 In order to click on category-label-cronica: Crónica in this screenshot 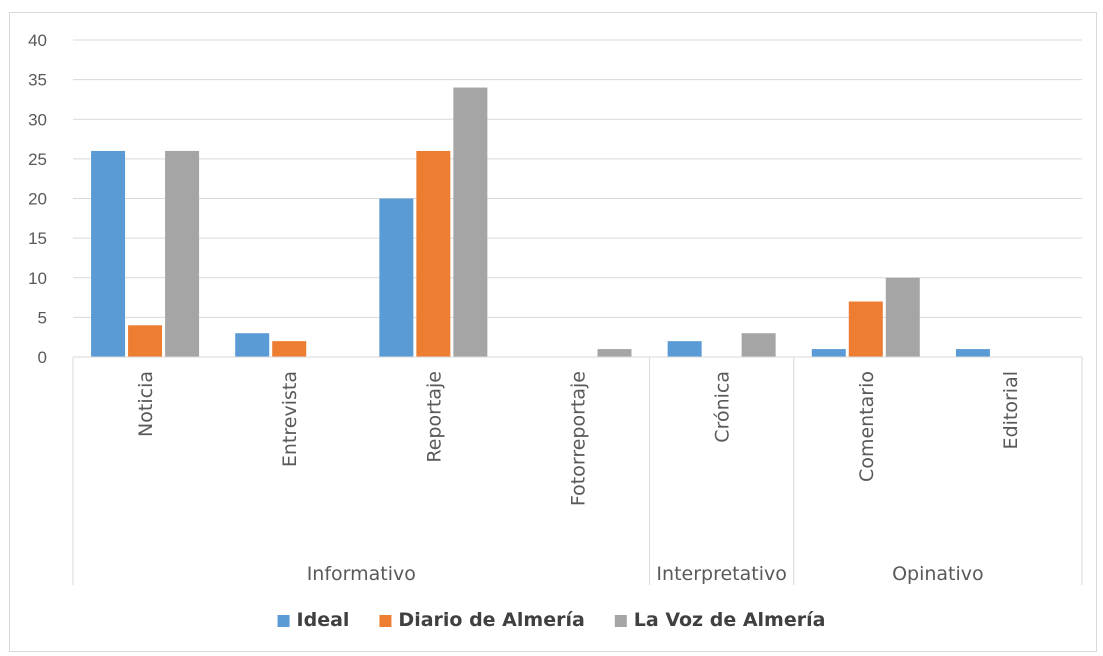, I will do `click(723, 407)`.